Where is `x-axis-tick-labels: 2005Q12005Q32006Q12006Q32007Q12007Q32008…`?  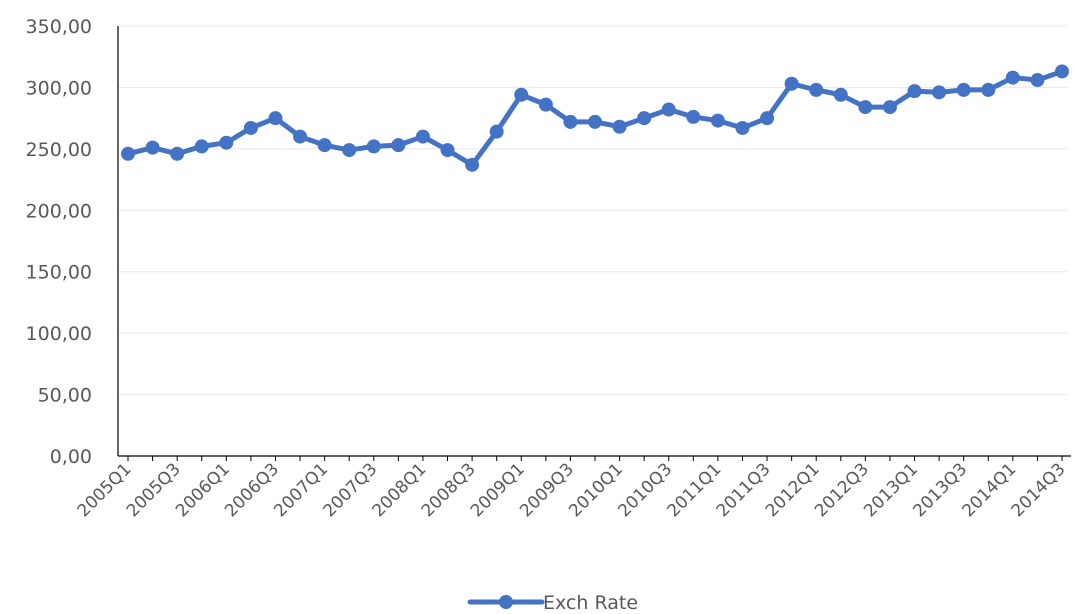 x-axis-tick-labels: 2005Q12005Q32006Q12006Q32007Q12007Q32008… is located at coordinates (572, 488).